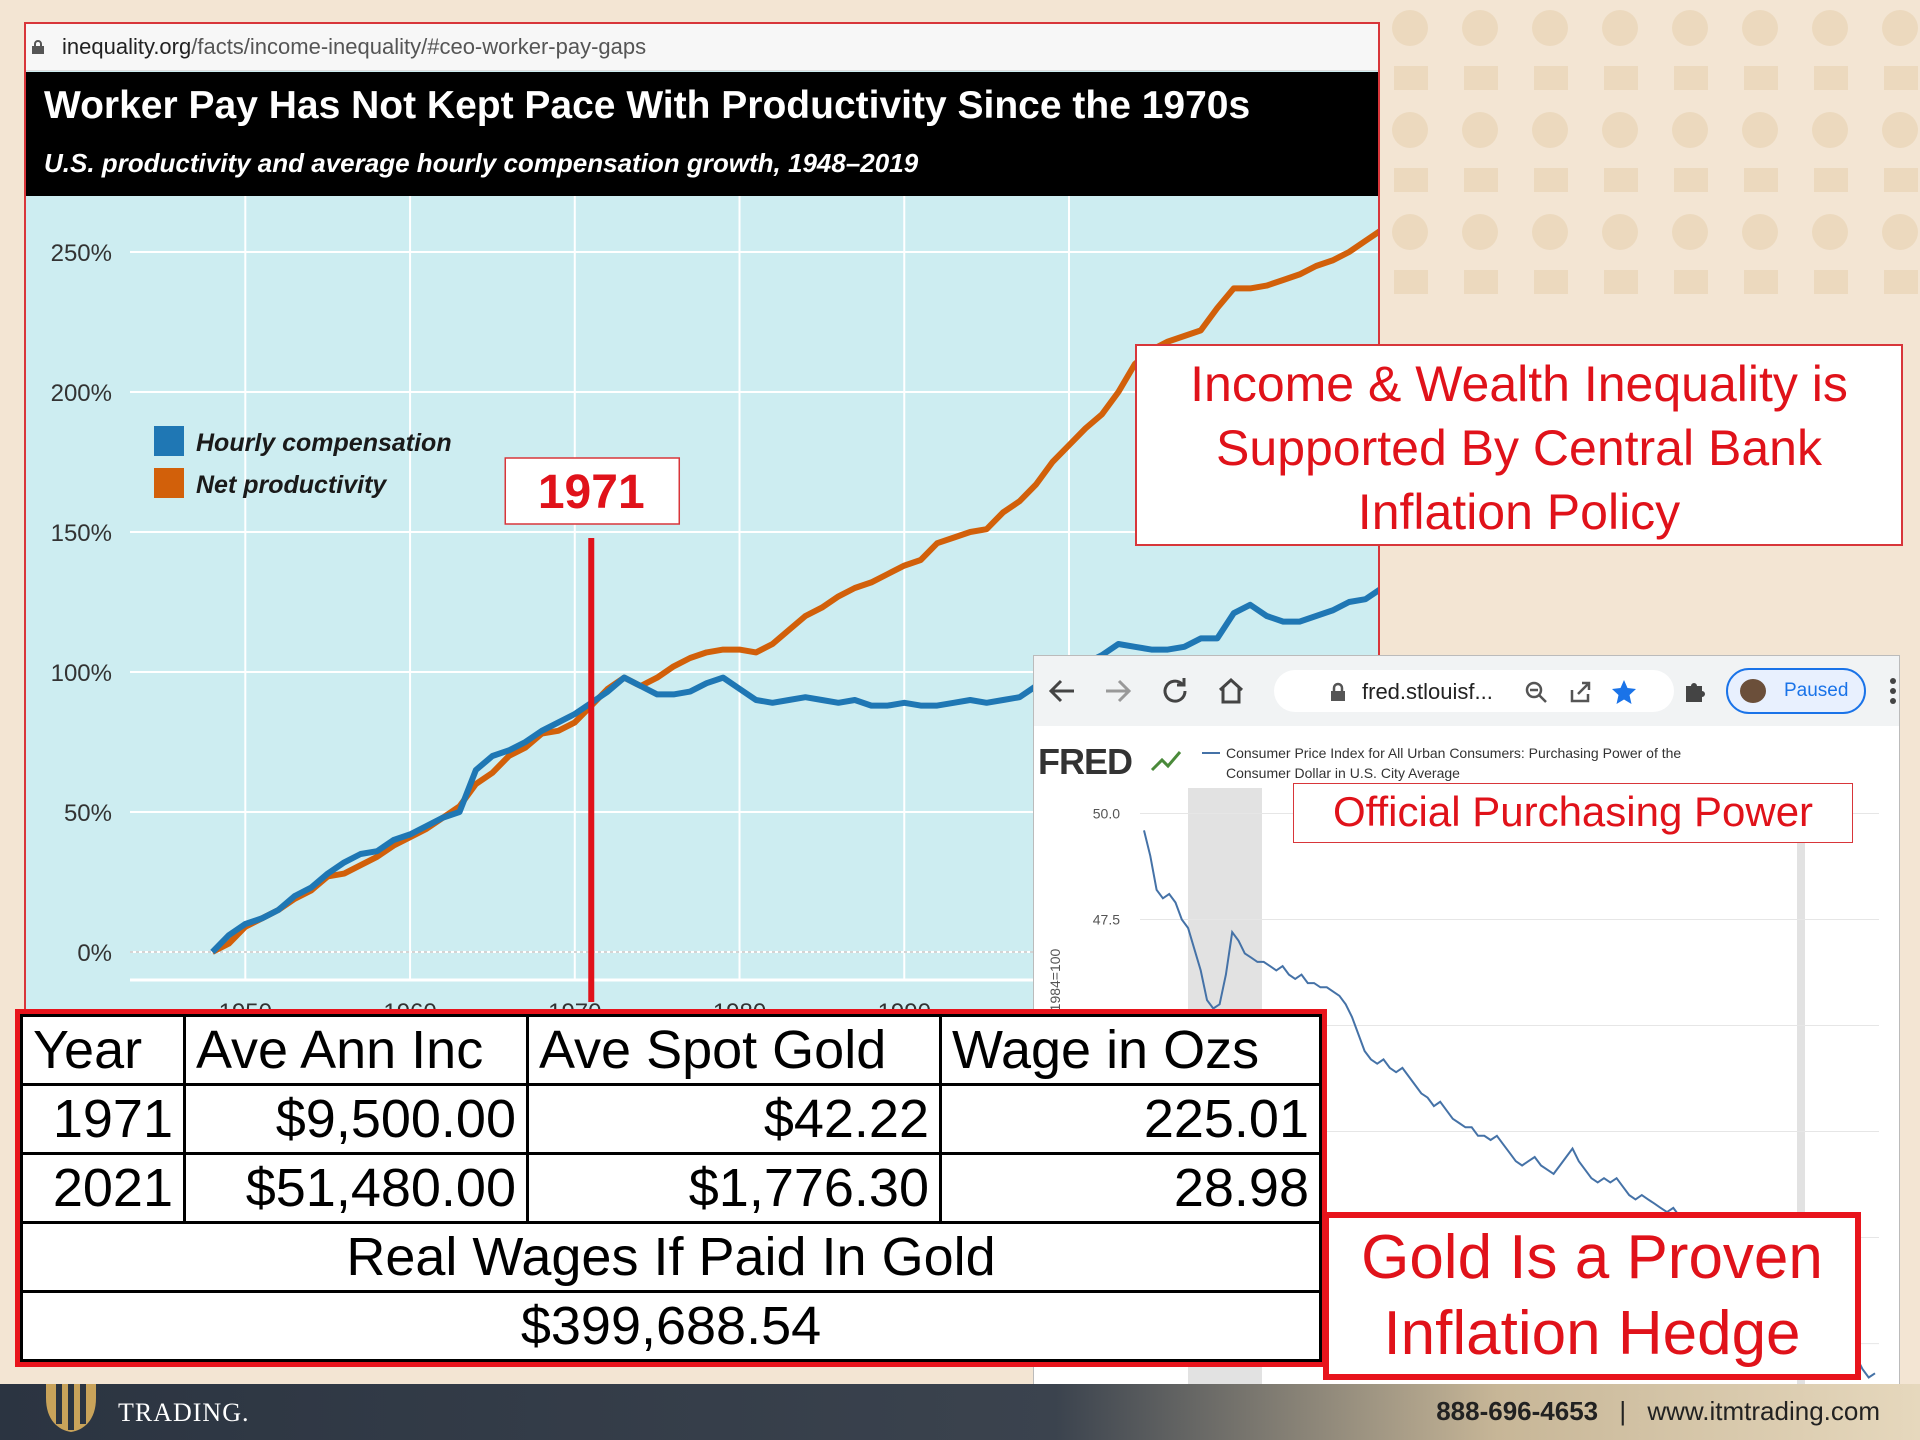 Image resolution: width=1920 pixels, height=1440 pixels. Describe the element at coordinates (1106, 813) in the screenshot. I see `y-tick-label: 50.0` at that location.